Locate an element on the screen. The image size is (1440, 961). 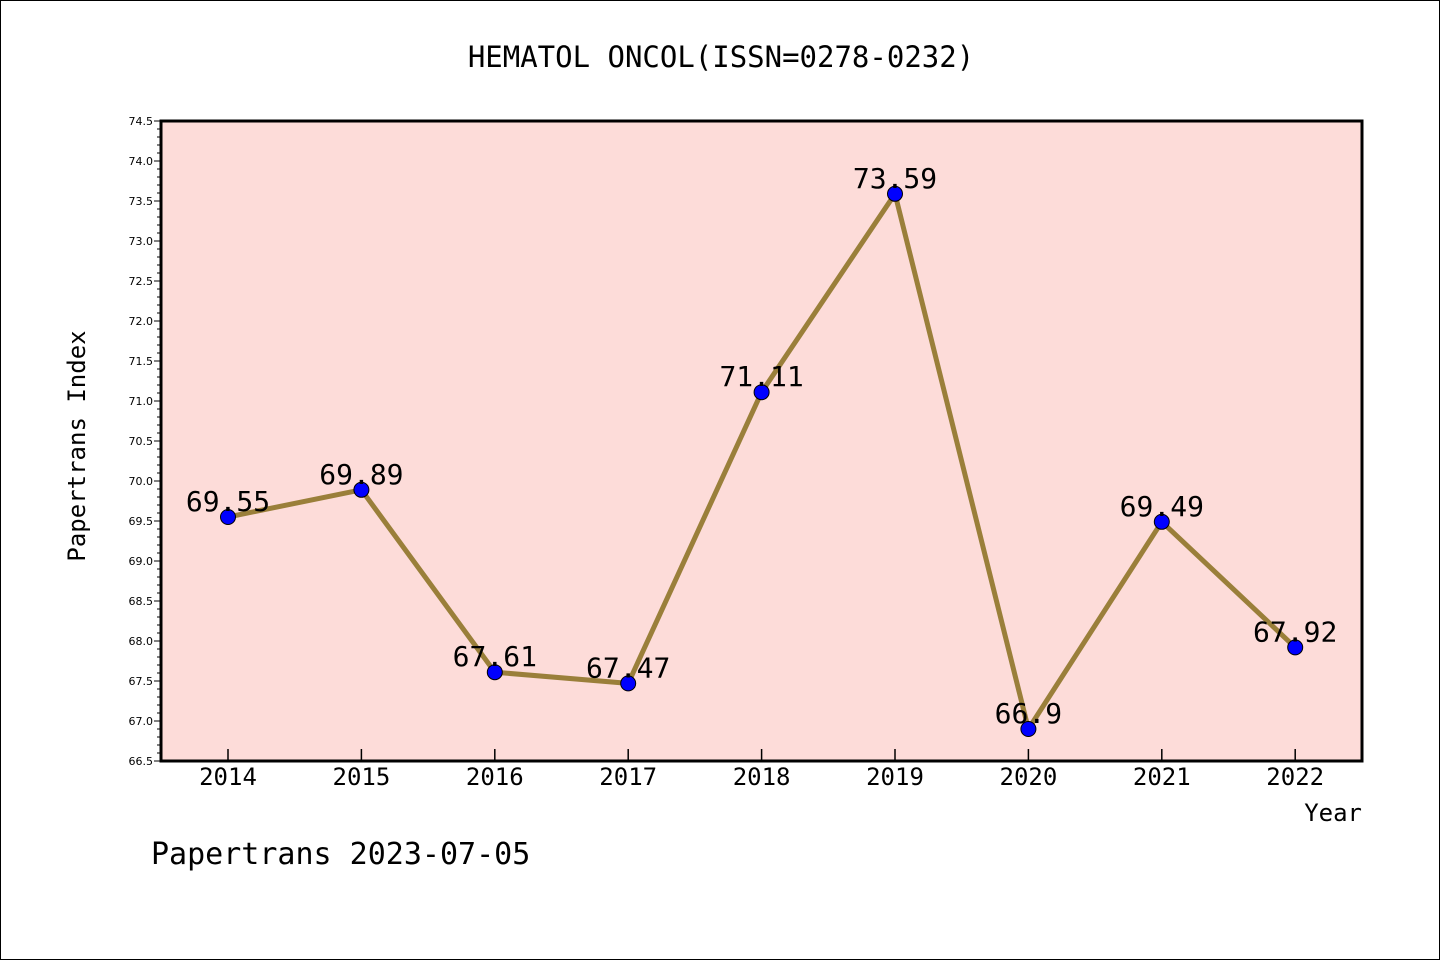
y-tick-label: 66.5 is located at coordinates (141, 761).